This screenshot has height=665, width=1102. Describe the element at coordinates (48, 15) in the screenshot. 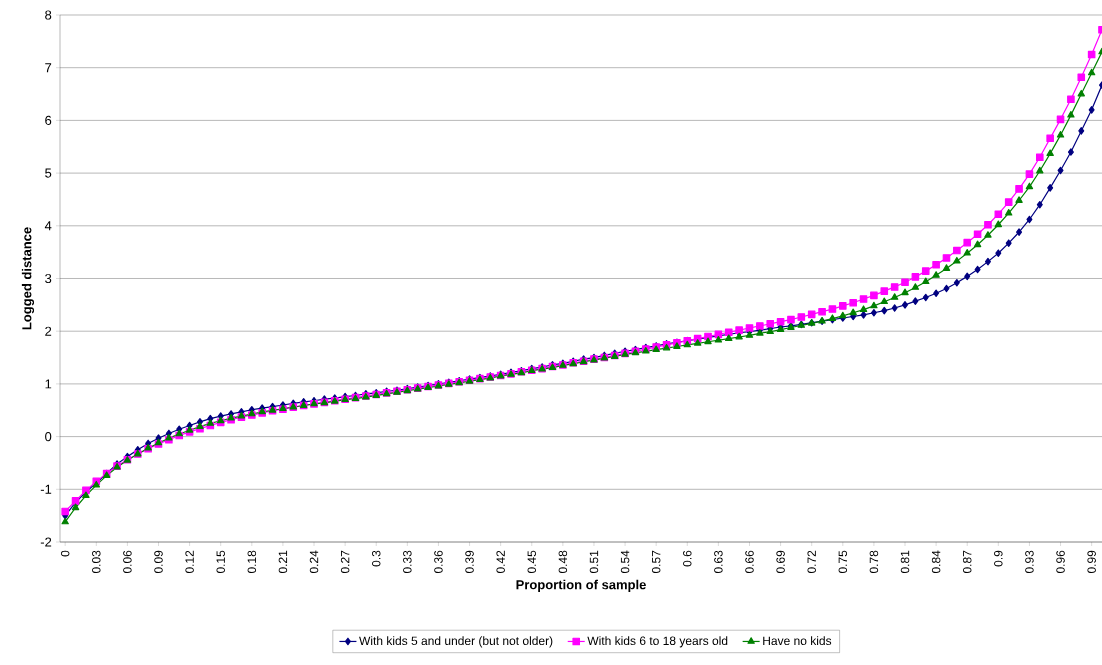

I see `y-tick-label: 8` at that location.